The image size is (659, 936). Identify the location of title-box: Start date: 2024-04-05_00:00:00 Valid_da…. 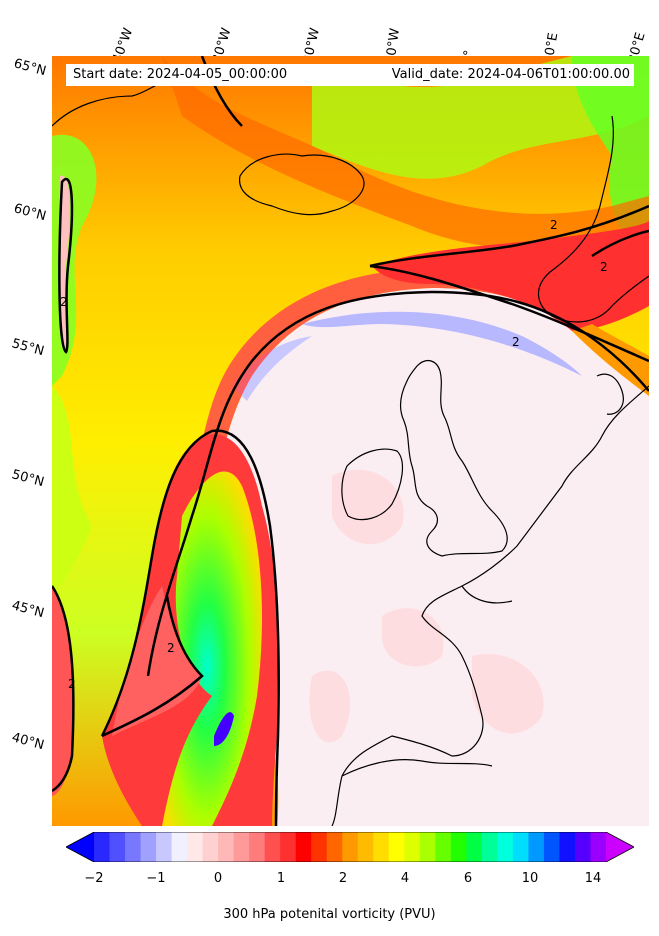
(350, 75).